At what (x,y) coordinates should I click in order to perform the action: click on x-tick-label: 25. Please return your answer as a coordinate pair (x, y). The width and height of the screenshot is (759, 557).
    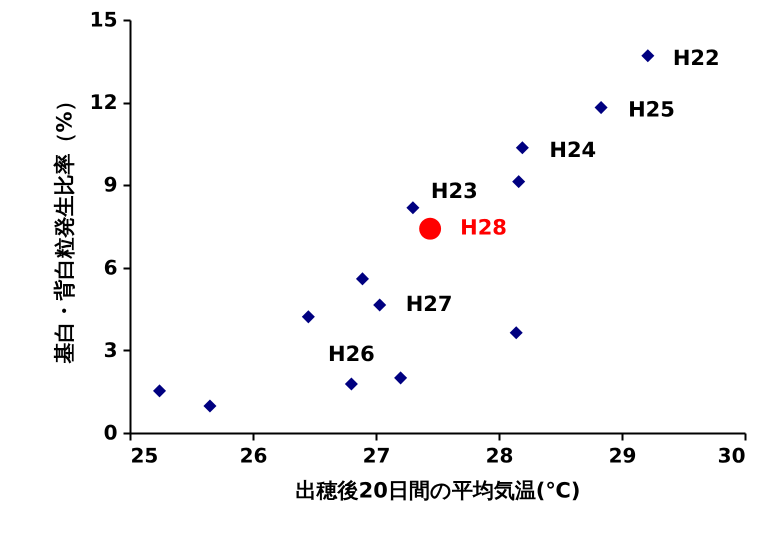
    Looking at the image, I should click on (144, 456).